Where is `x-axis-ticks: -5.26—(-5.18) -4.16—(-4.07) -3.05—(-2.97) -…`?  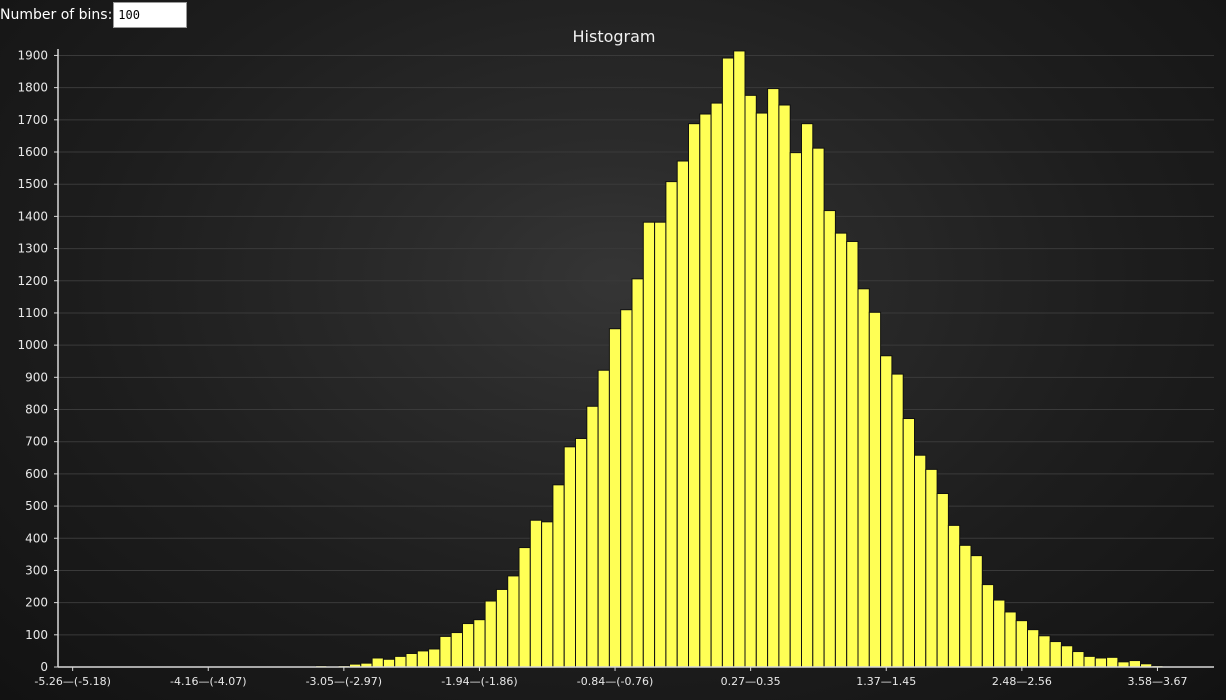 x-axis-ticks: -5.26—(-5.18) -4.16—(-4.07) -3.05—(-2.97) -… is located at coordinates (610, 677).